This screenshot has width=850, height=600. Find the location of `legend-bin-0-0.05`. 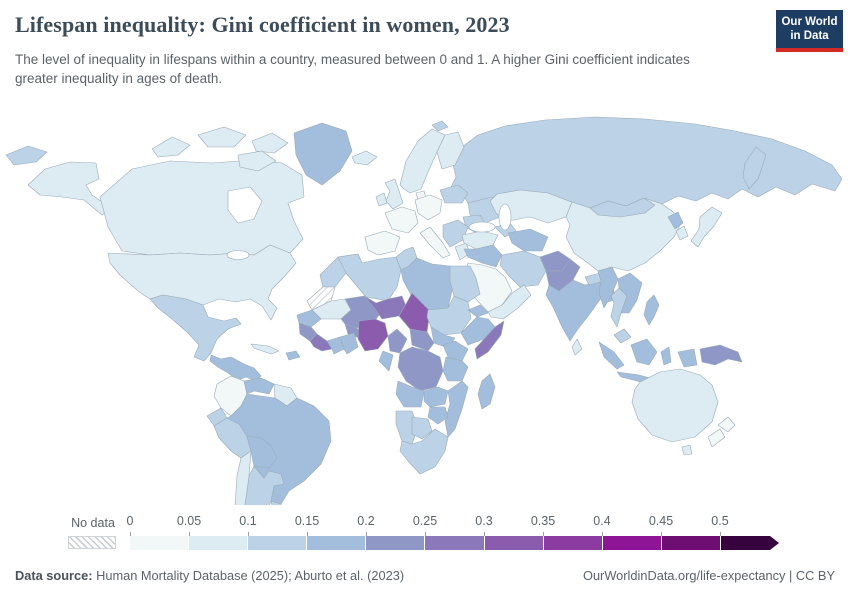

legend-bin-0-0.05 is located at coordinates (160, 543).